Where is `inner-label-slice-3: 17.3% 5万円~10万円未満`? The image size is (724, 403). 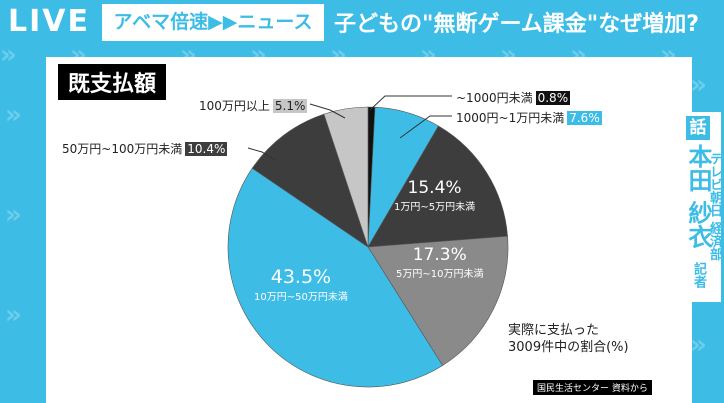
inner-label-slice-3: 17.3% 5万円~10万円未満 is located at coordinates (440, 262).